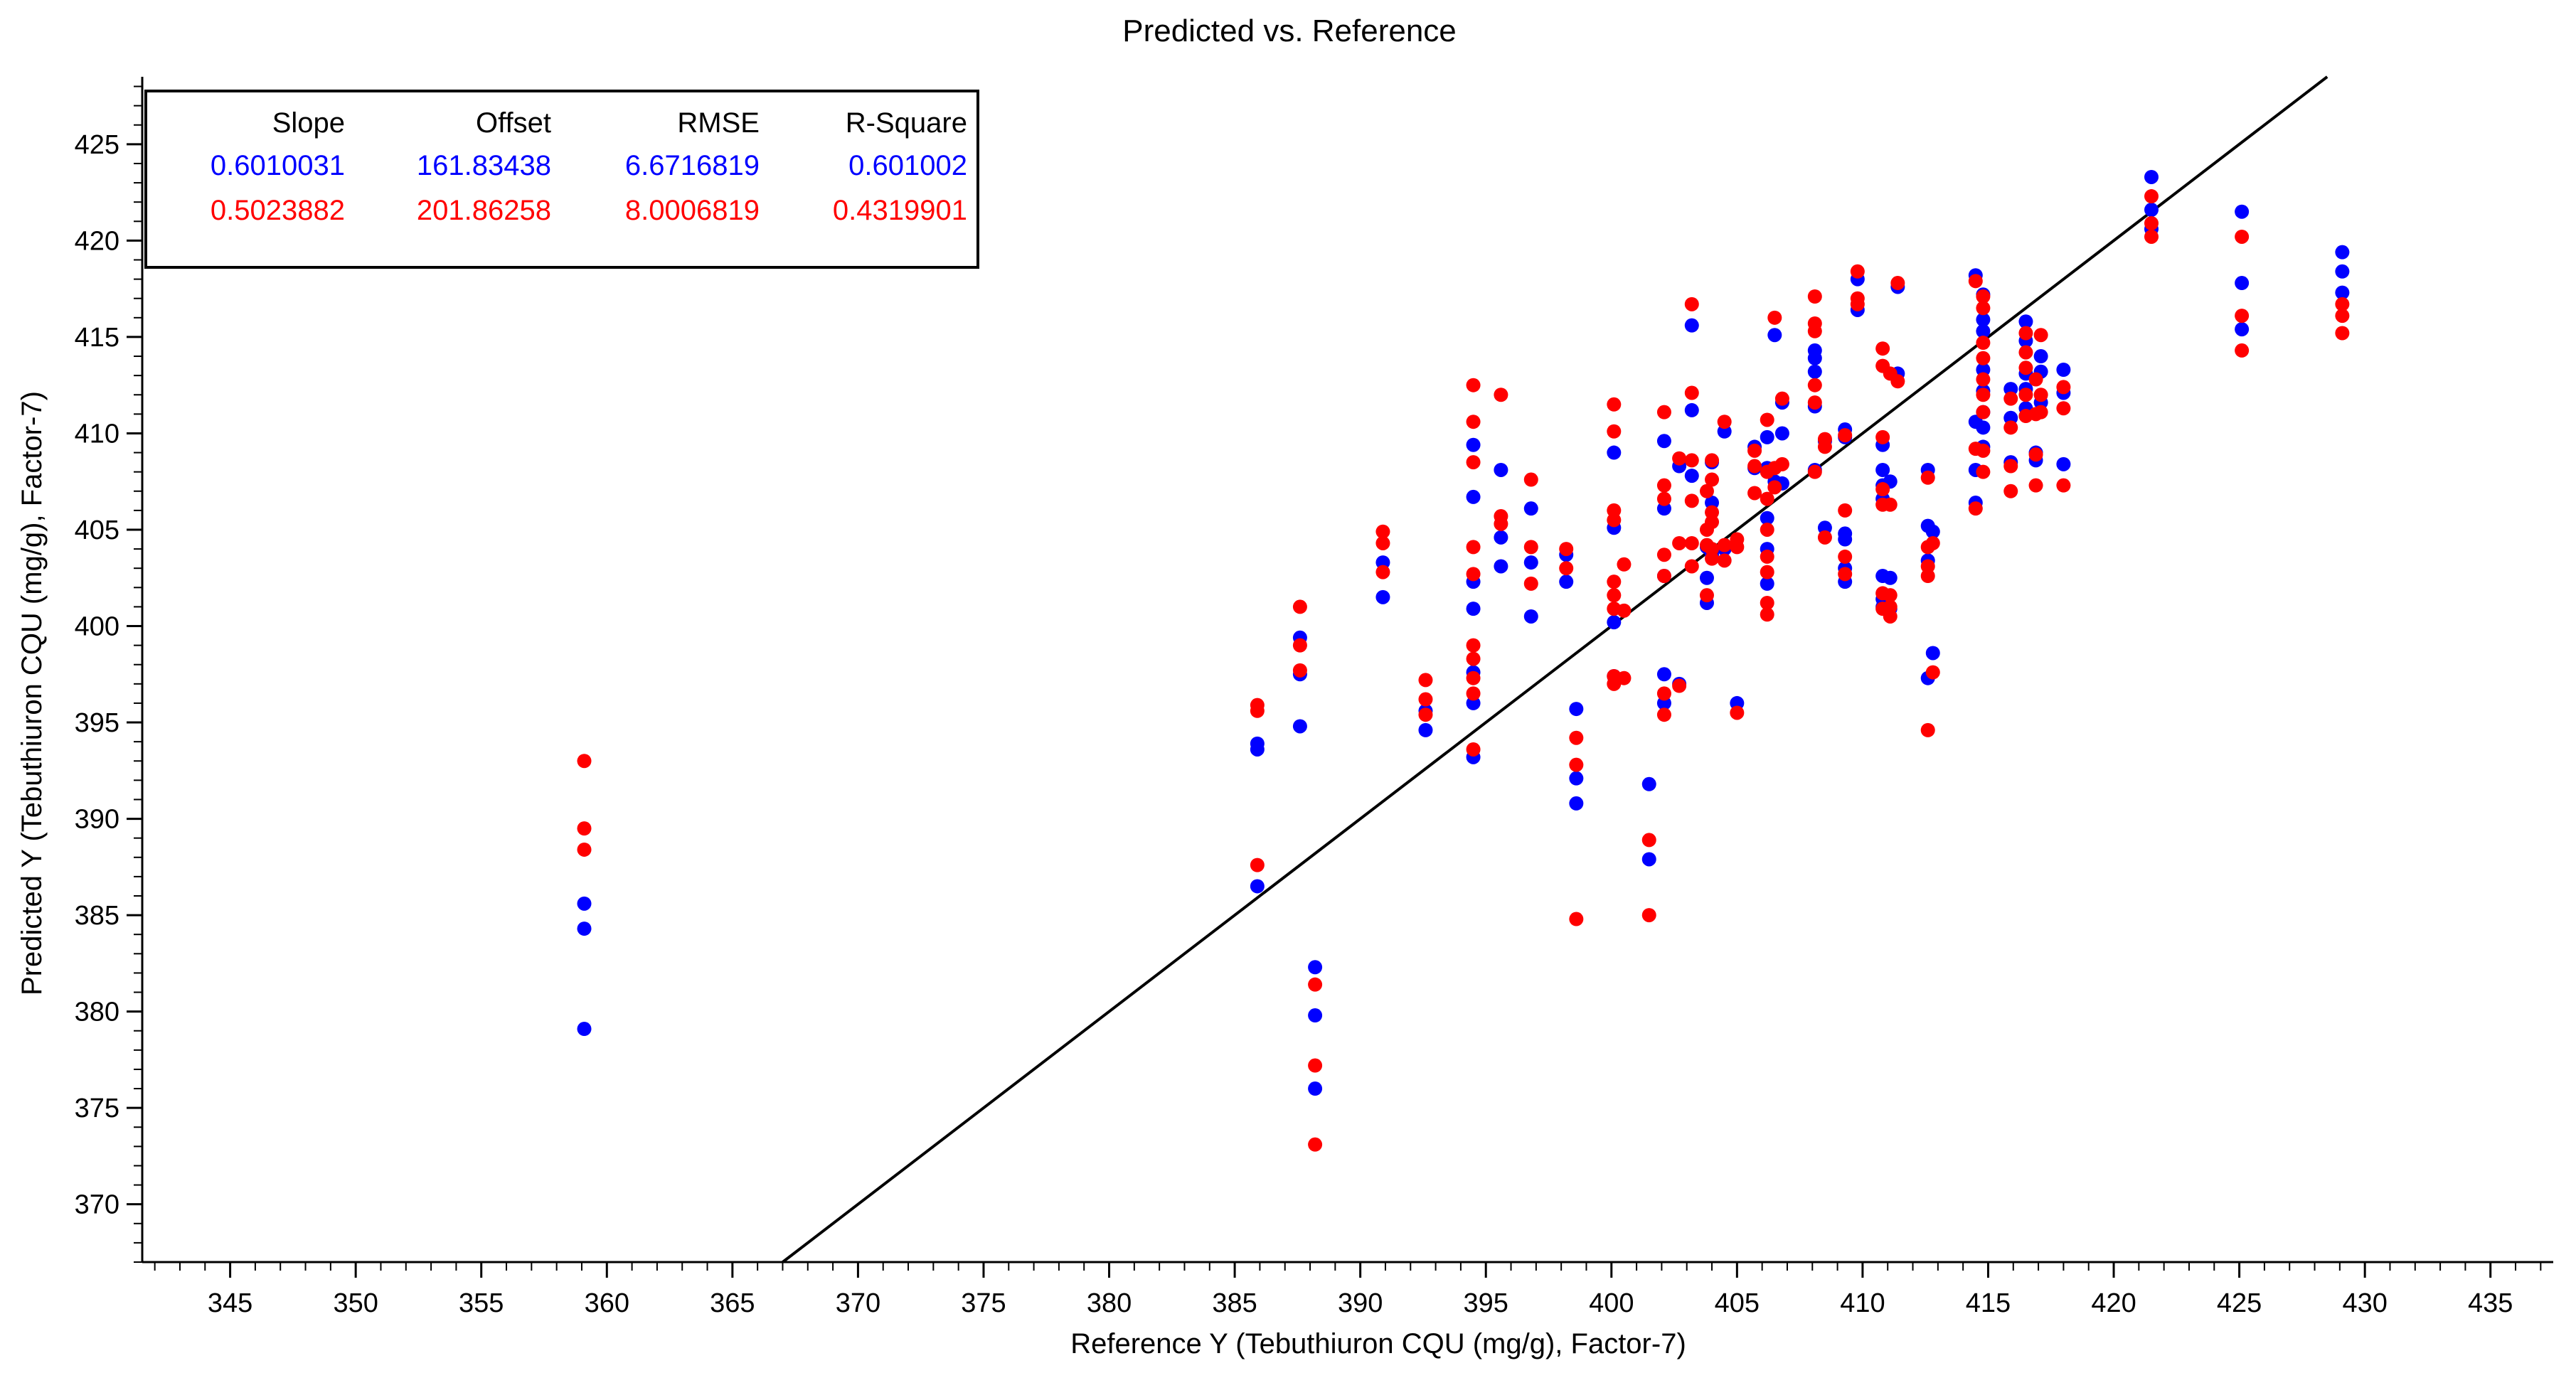 The image size is (2576, 1373). I want to click on x-tick-label: 355, so click(481, 1303).